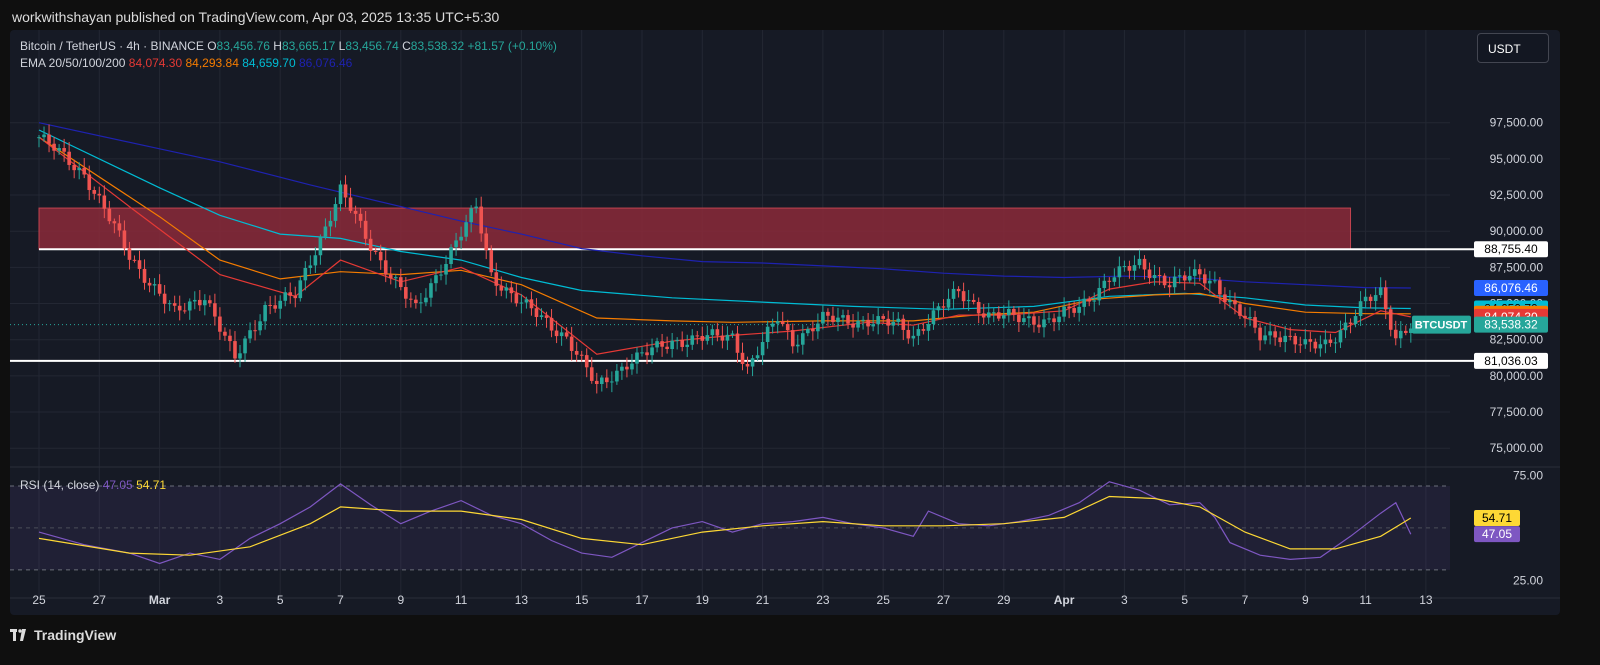 This screenshot has height=665, width=1600. I want to click on low-value: 83,456.74, so click(372, 46).